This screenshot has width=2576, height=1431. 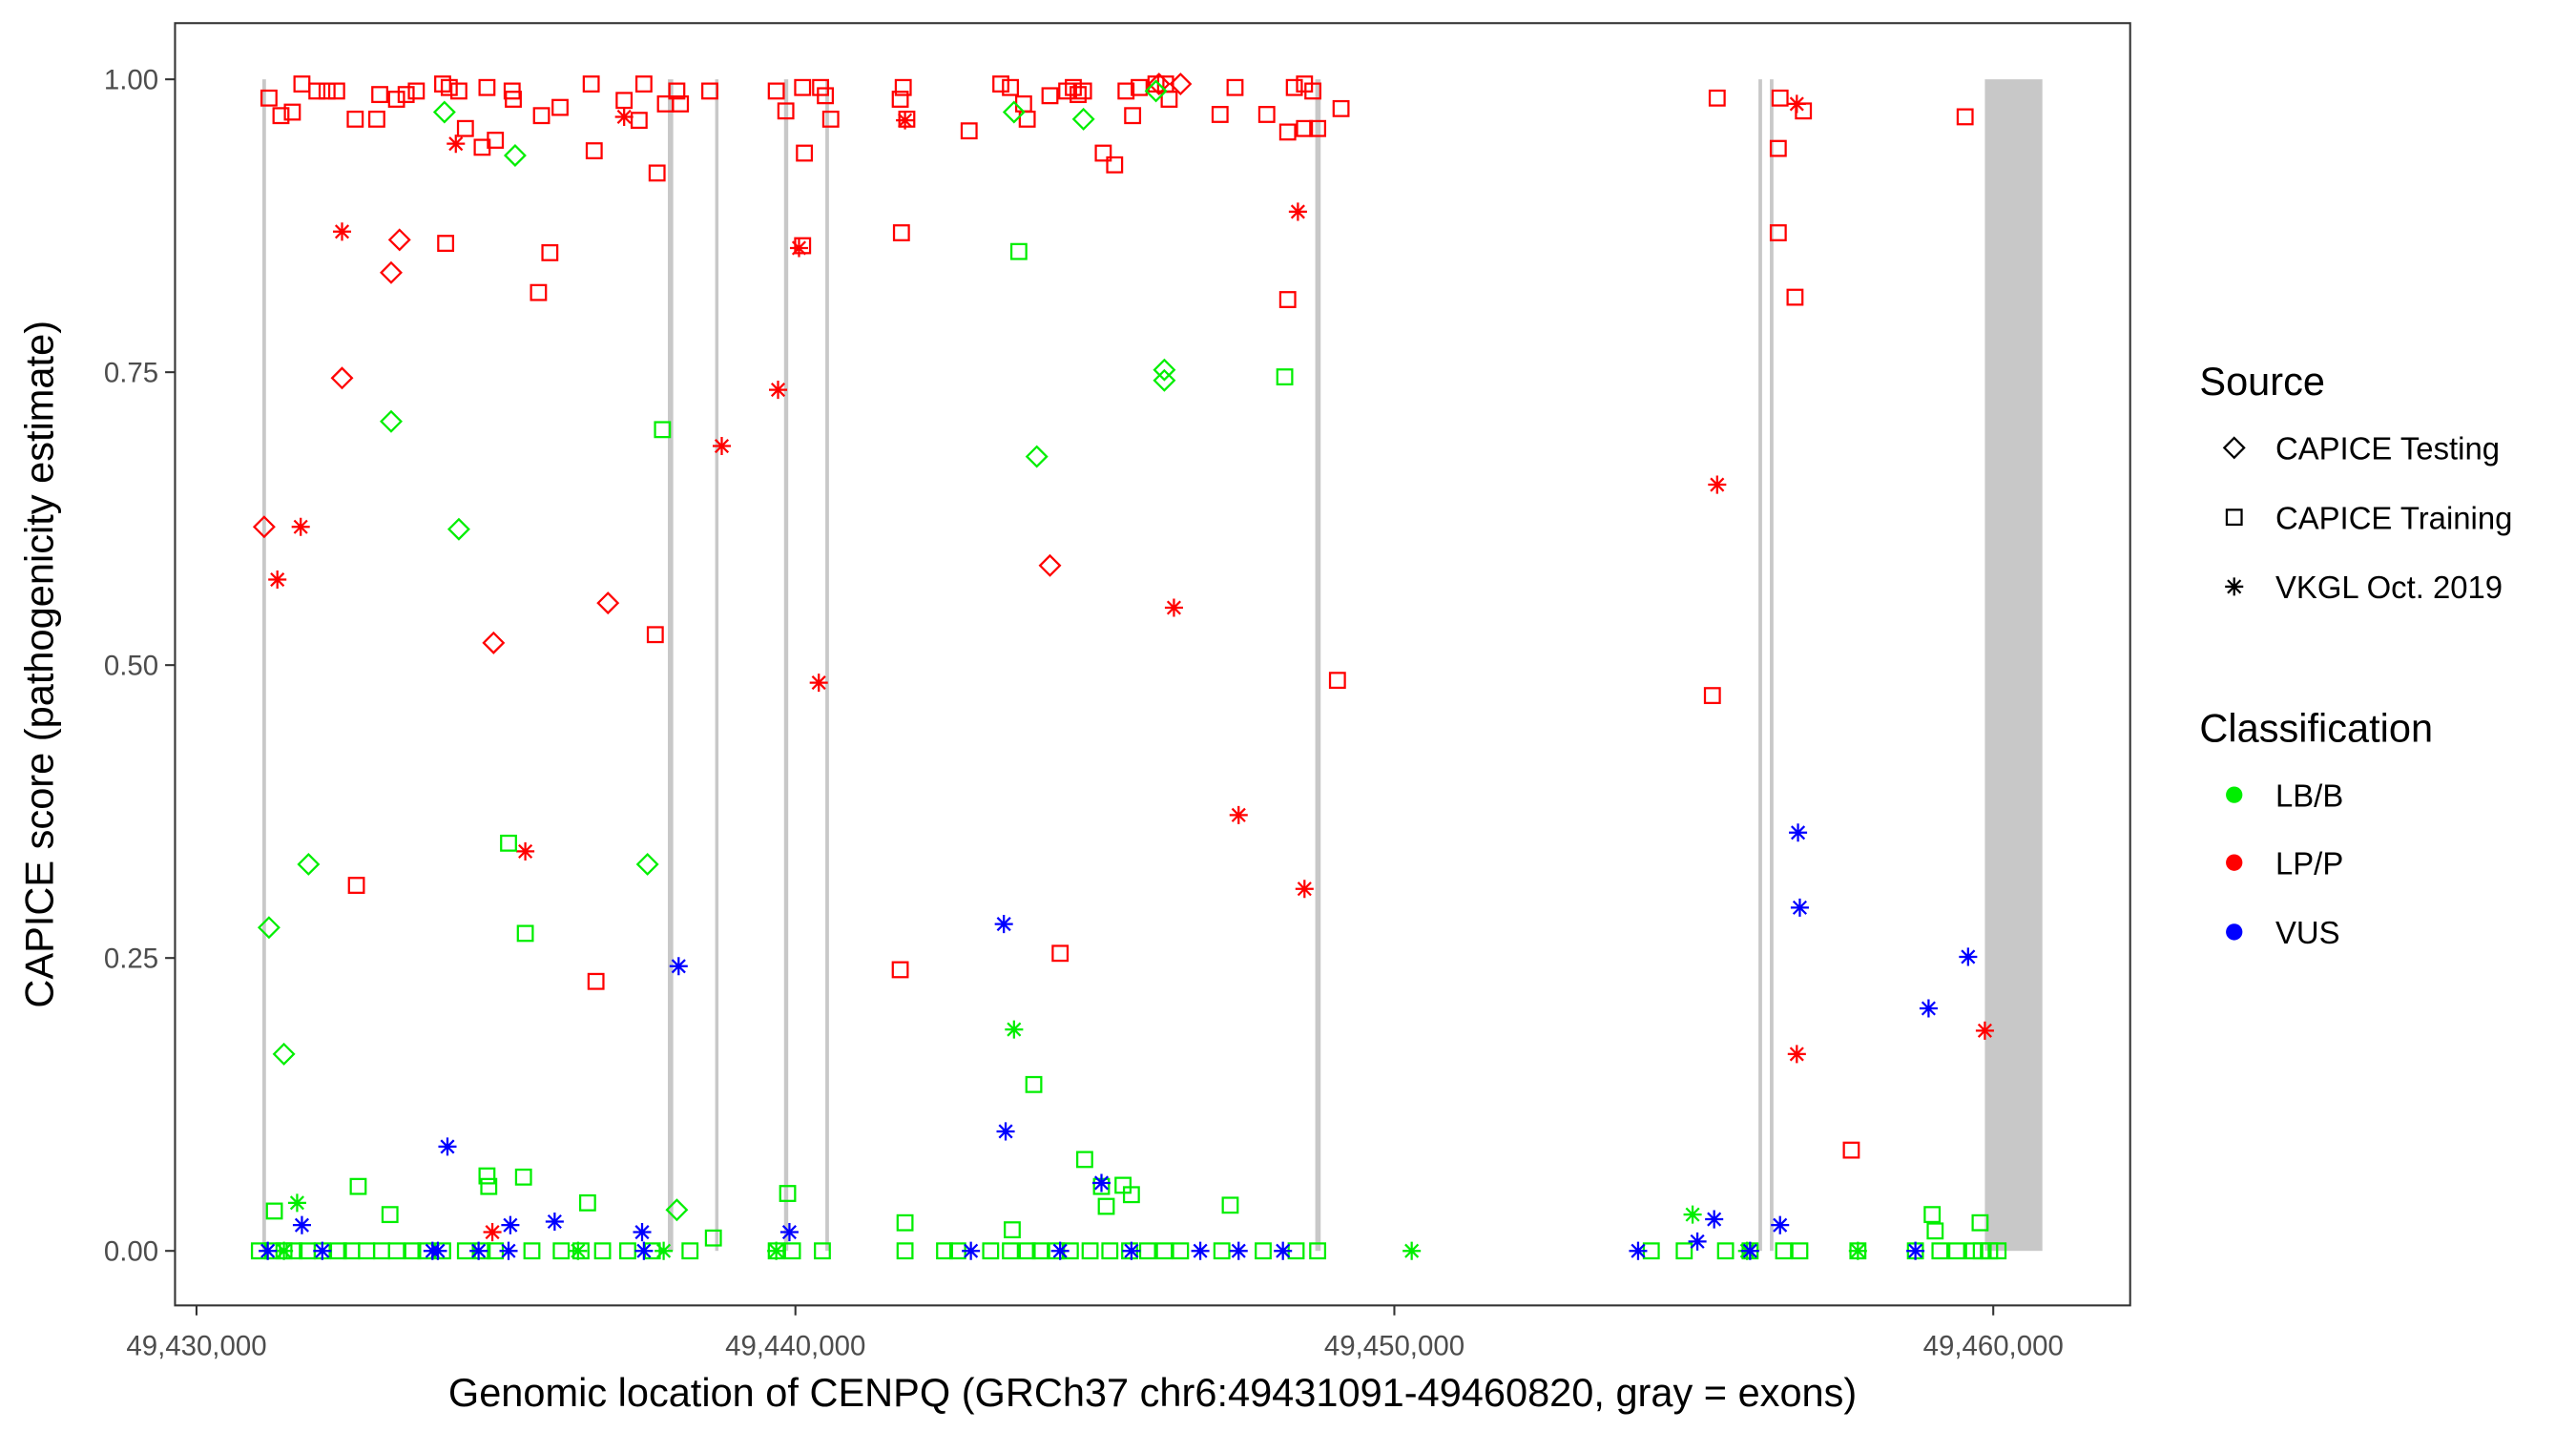 I want to click on legend-label-lbb: LB/B, so click(x=2309, y=795).